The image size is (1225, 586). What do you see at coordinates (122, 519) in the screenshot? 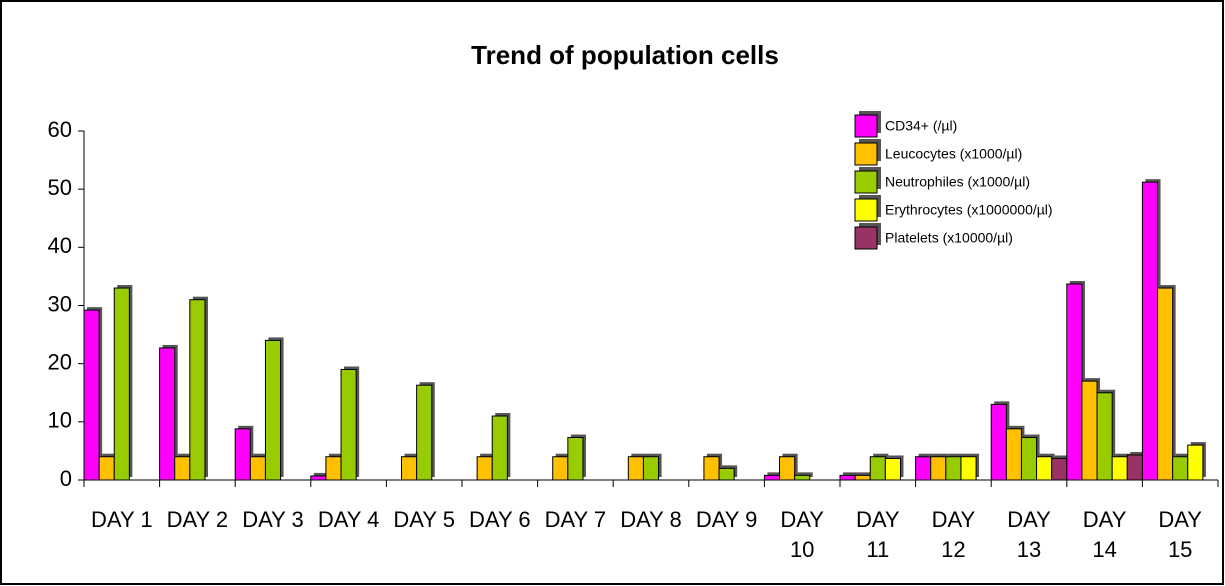
I see `x-tick-label: DAY 1` at bounding box center [122, 519].